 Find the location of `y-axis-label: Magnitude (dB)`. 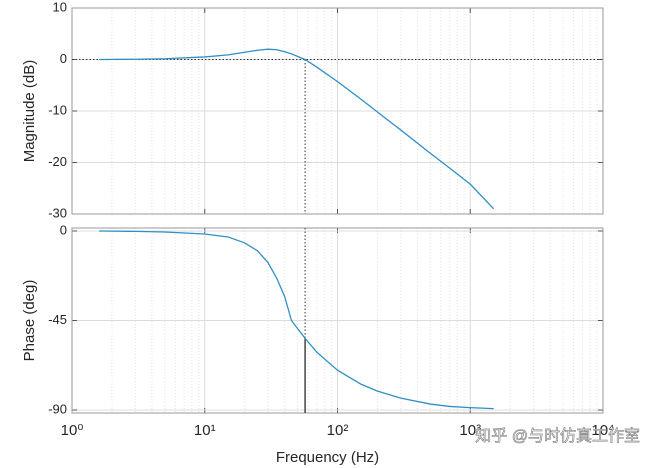

y-axis-label: Magnitude (dB) is located at coordinates (29, 111).